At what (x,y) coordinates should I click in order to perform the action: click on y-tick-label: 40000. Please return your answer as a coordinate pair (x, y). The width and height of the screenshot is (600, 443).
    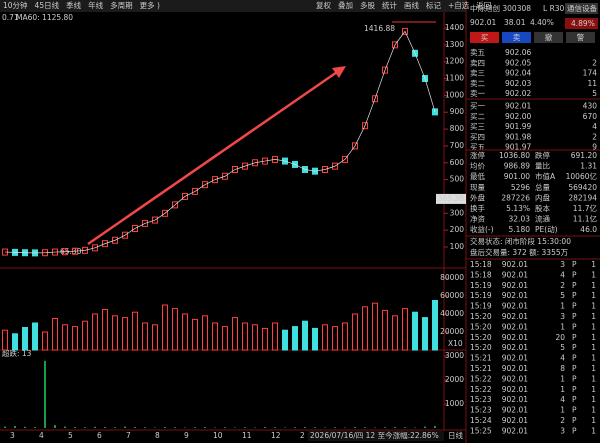
    Looking at the image, I should click on (452, 313).